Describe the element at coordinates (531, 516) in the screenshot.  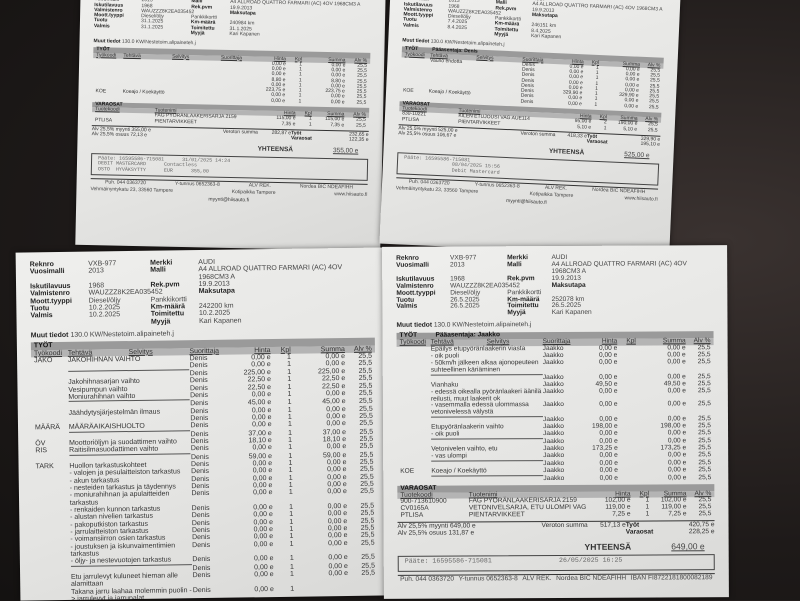
I see `product-name: PIENTARVIKKEET` at that location.